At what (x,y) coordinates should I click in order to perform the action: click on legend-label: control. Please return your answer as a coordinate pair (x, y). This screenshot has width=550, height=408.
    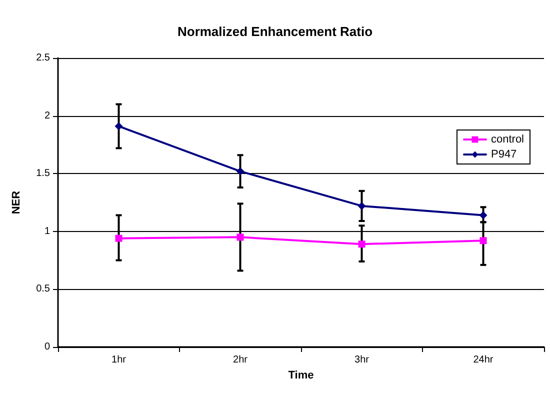
    Looking at the image, I should click on (507, 140).